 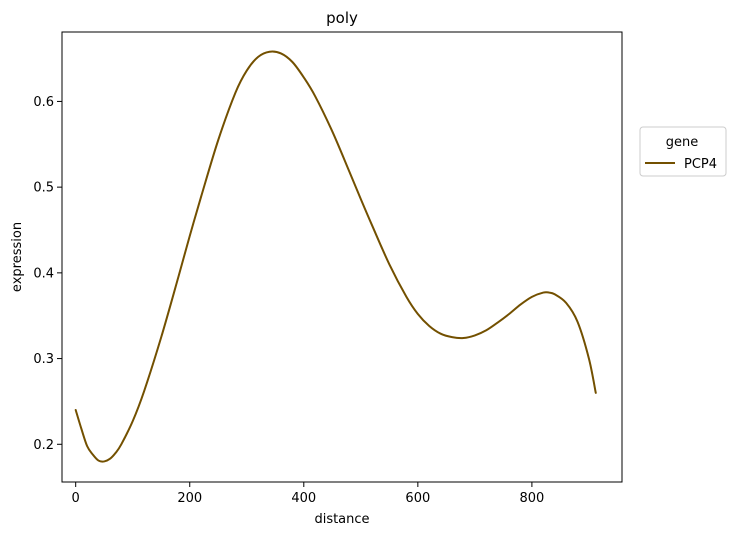 What do you see at coordinates (43, 102) in the screenshot?
I see `y-tick-label: 0.6` at bounding box center [43, 102].